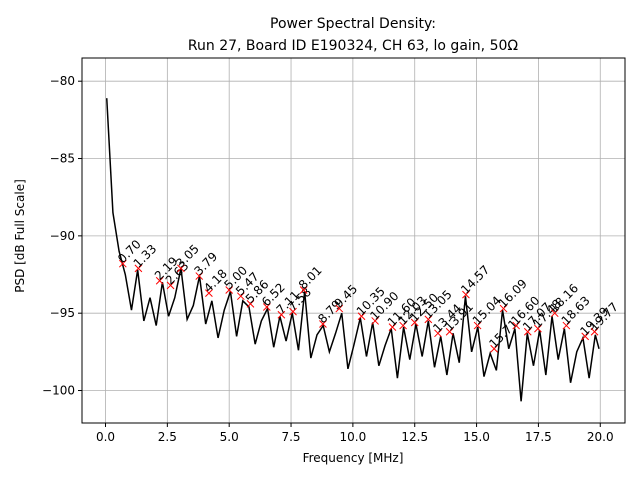 The width and height of the screenshot is (640, 480). I want to click on y-axis-label: PSD [dB Full Scale], so click(20, 236).